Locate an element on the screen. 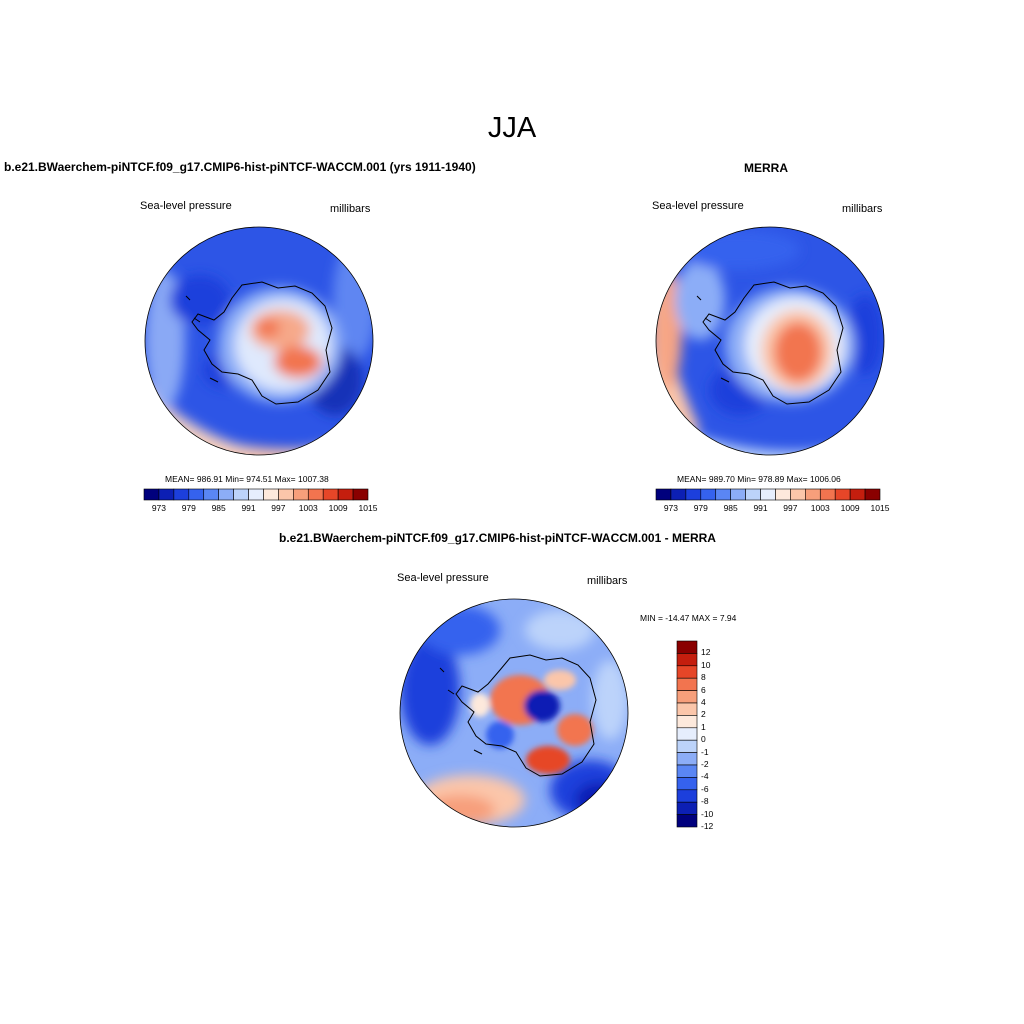  colorbar-tick-label: -1 is located at coordinates (705, 751).